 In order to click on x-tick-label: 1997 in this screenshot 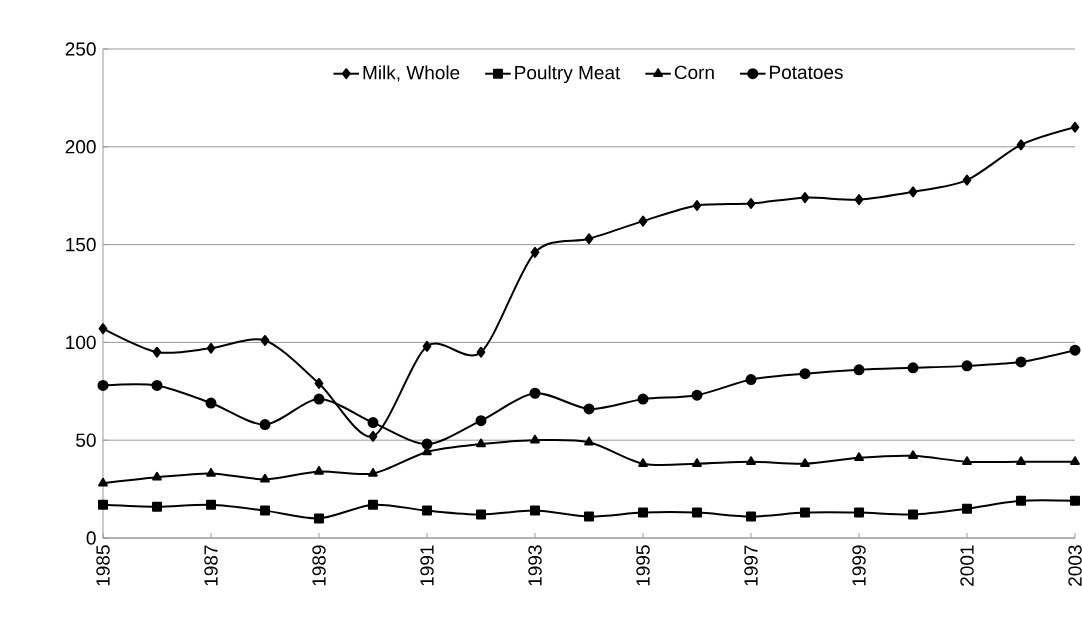, I will do `click(751, 565)`.